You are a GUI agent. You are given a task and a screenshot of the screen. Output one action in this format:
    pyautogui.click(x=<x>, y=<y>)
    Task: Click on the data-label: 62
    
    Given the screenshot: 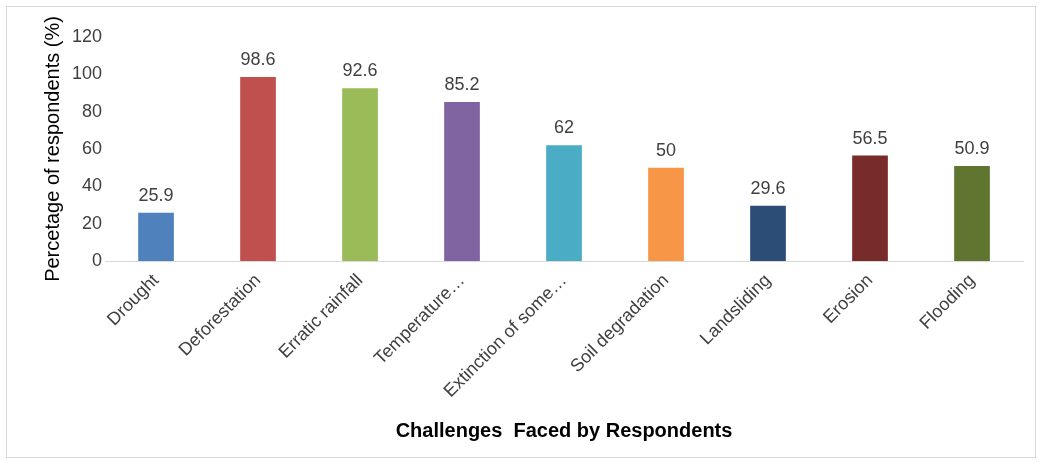 What is the action you would take?
    pyautogui.click(x=564, y=127)
    